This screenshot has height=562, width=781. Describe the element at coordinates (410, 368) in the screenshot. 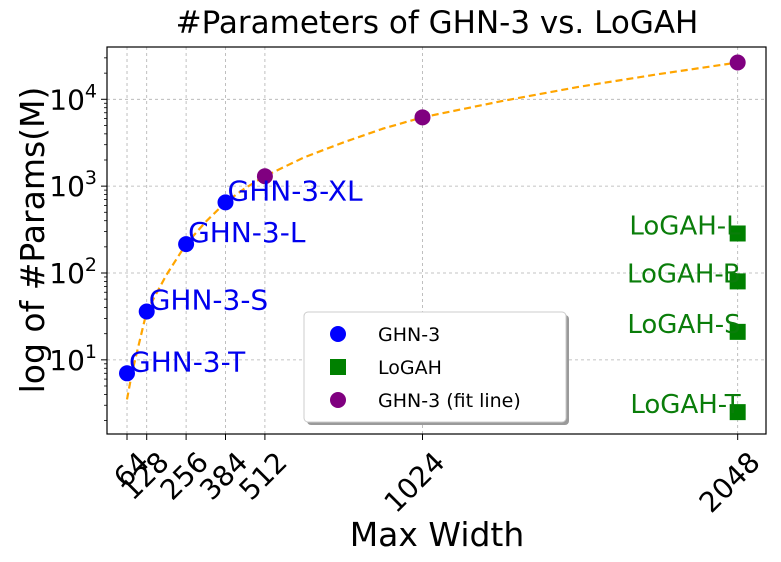

I see `legend-label: LoGAH` at that location.